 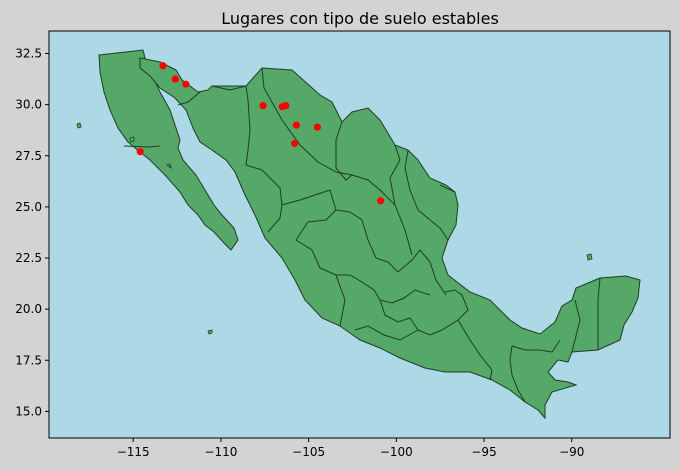 What do you see at coordinates (28, 105) in the screenshot?
I see `y-tick-label: 30.0` at bounding box center [28, 105].